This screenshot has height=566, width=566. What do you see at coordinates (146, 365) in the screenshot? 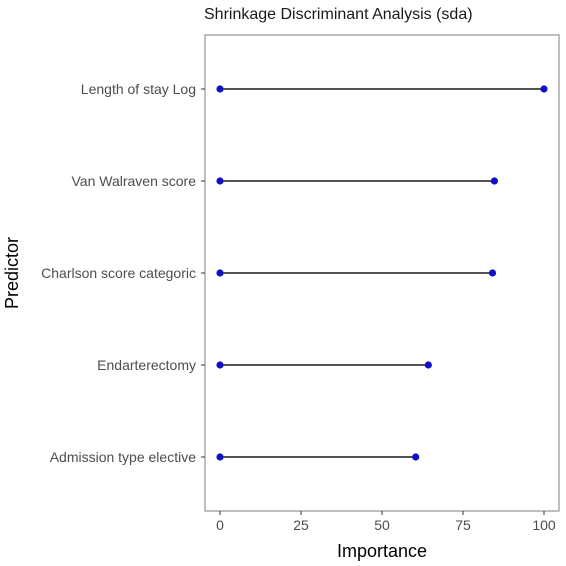
I see `y-tick-label: Endarterectomy` at bounding box center [146, 365].